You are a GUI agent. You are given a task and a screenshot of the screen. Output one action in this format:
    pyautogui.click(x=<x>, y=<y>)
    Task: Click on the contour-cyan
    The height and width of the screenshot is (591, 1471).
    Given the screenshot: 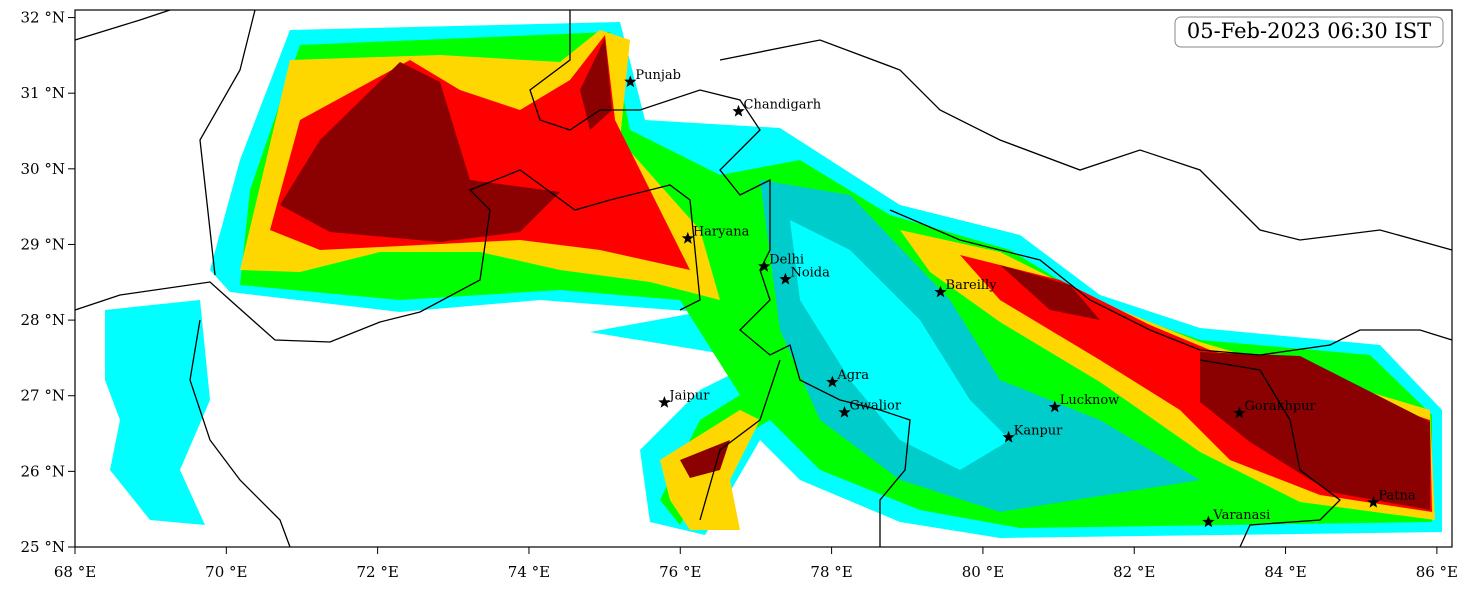 What is the action you would take?
    pyautogui.click(x=157, y=412)
    